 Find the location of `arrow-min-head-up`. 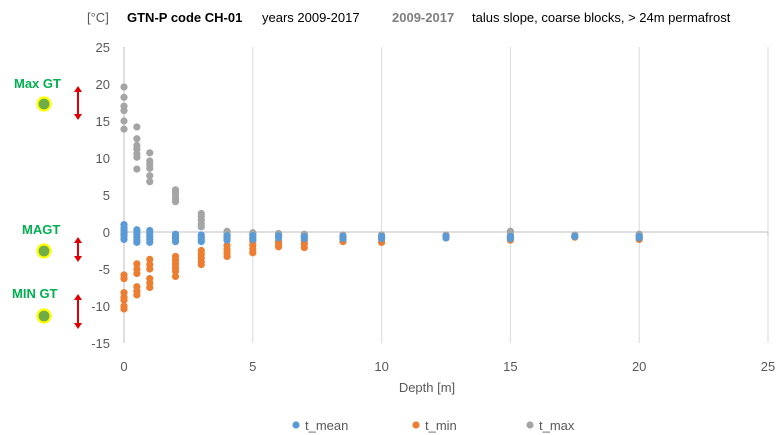

arrow-min-head-up is located at coordinates (78, 297).